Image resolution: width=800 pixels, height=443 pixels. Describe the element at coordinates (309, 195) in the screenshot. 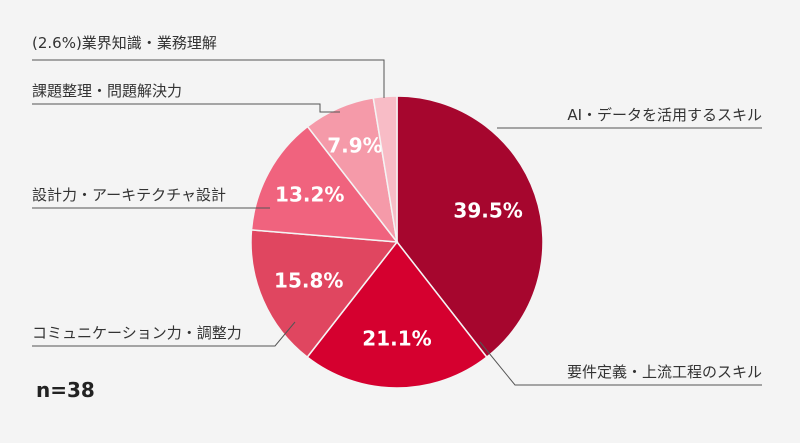

I see `slice-value-label: 13.2%` at that location.